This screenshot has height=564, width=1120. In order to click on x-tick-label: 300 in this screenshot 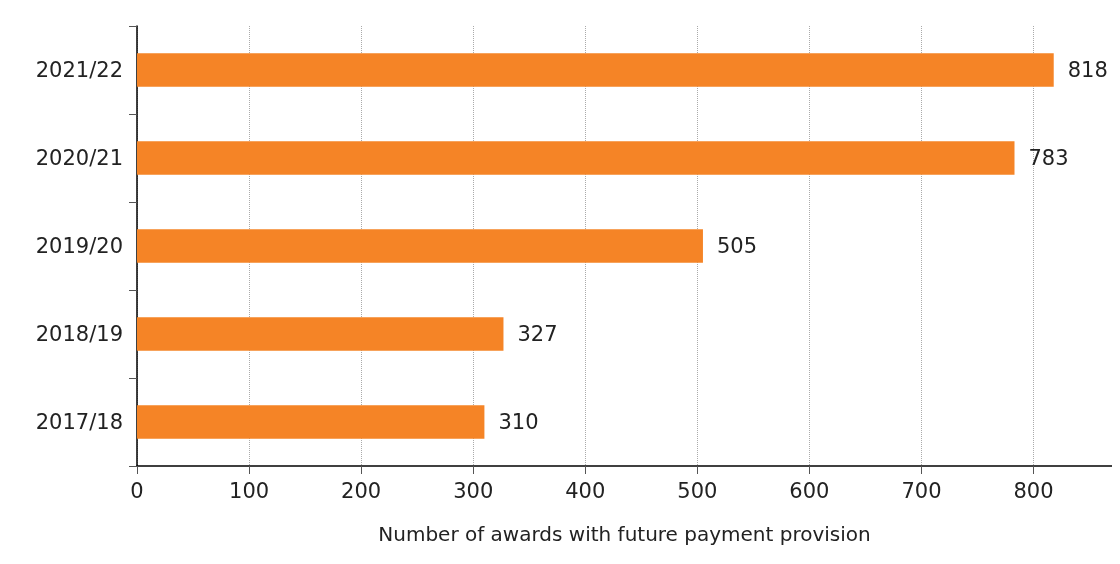, I will do `click(473, 490)`.